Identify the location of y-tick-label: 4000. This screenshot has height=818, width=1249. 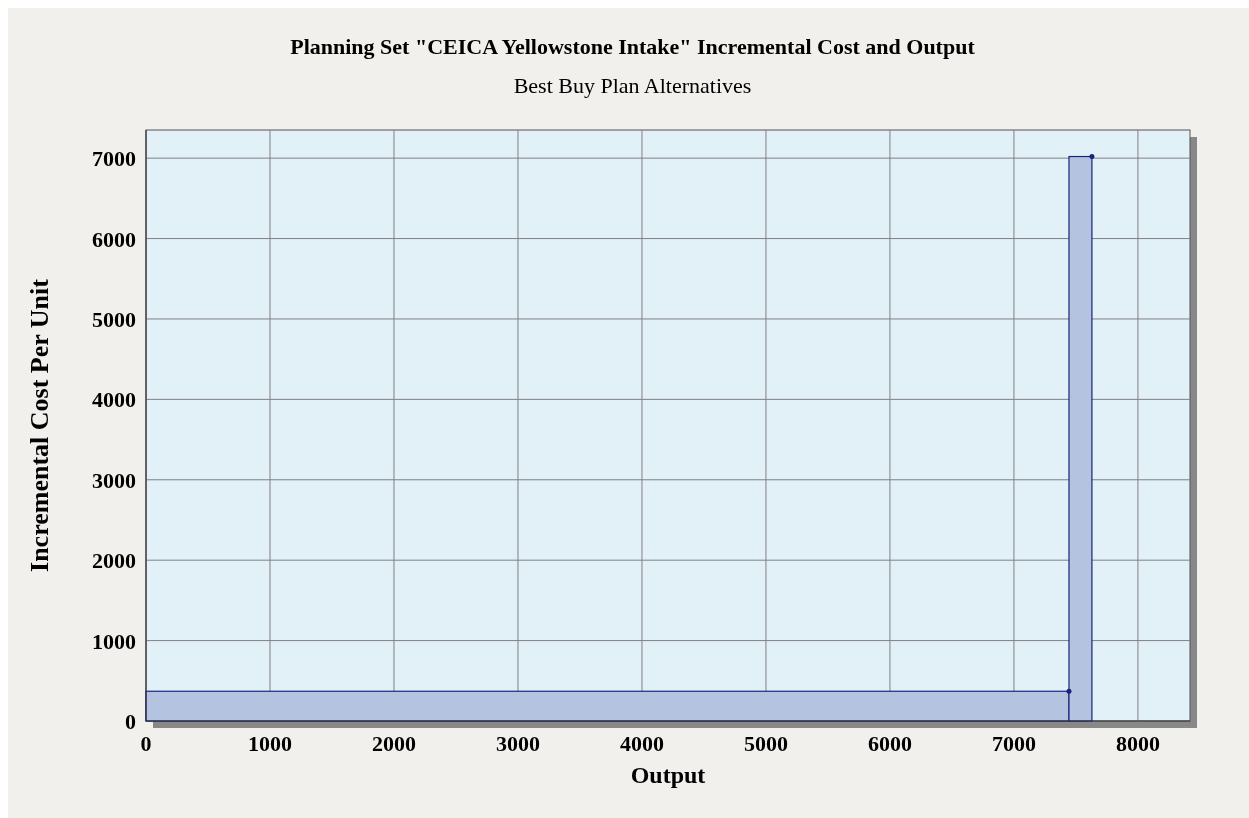
(114, 400).